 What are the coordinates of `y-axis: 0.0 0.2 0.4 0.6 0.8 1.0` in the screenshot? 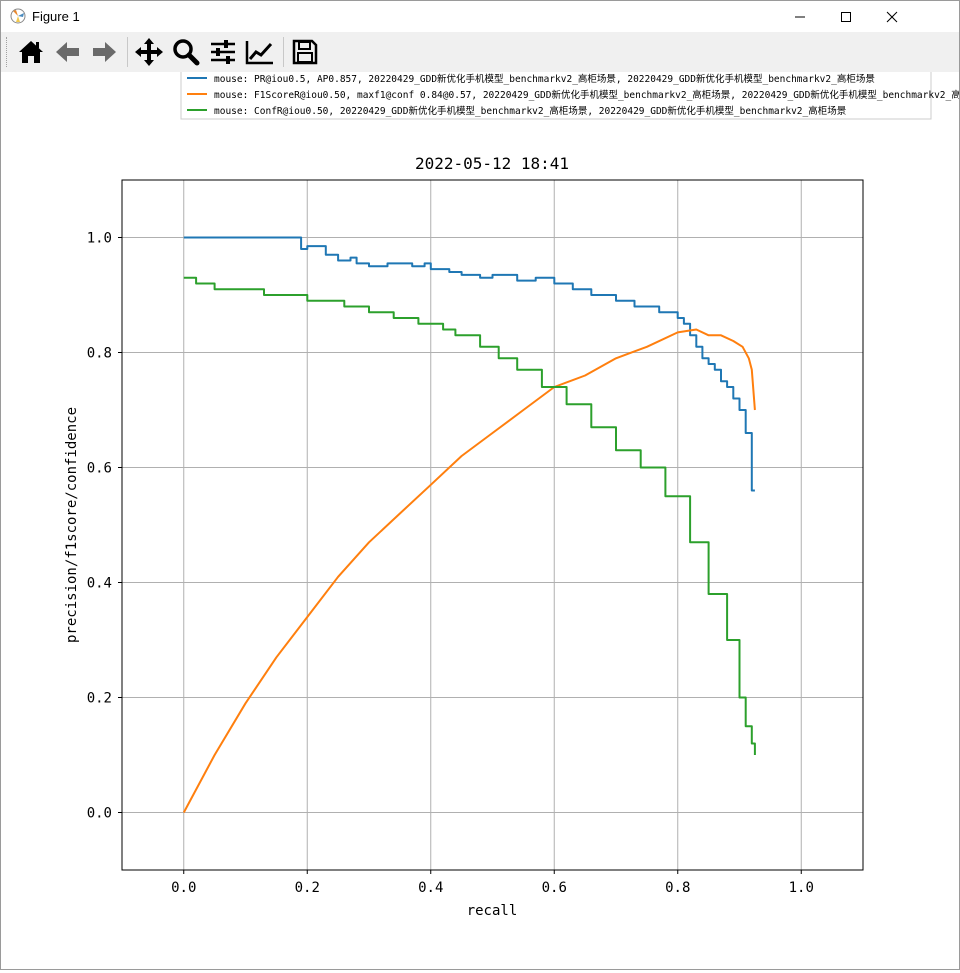 It's located at (104, 526).